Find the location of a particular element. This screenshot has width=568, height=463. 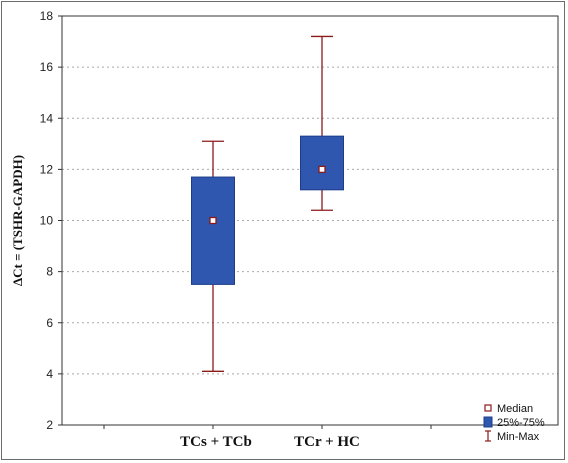

legend-box-swatch is located at coordinates (488, 422).